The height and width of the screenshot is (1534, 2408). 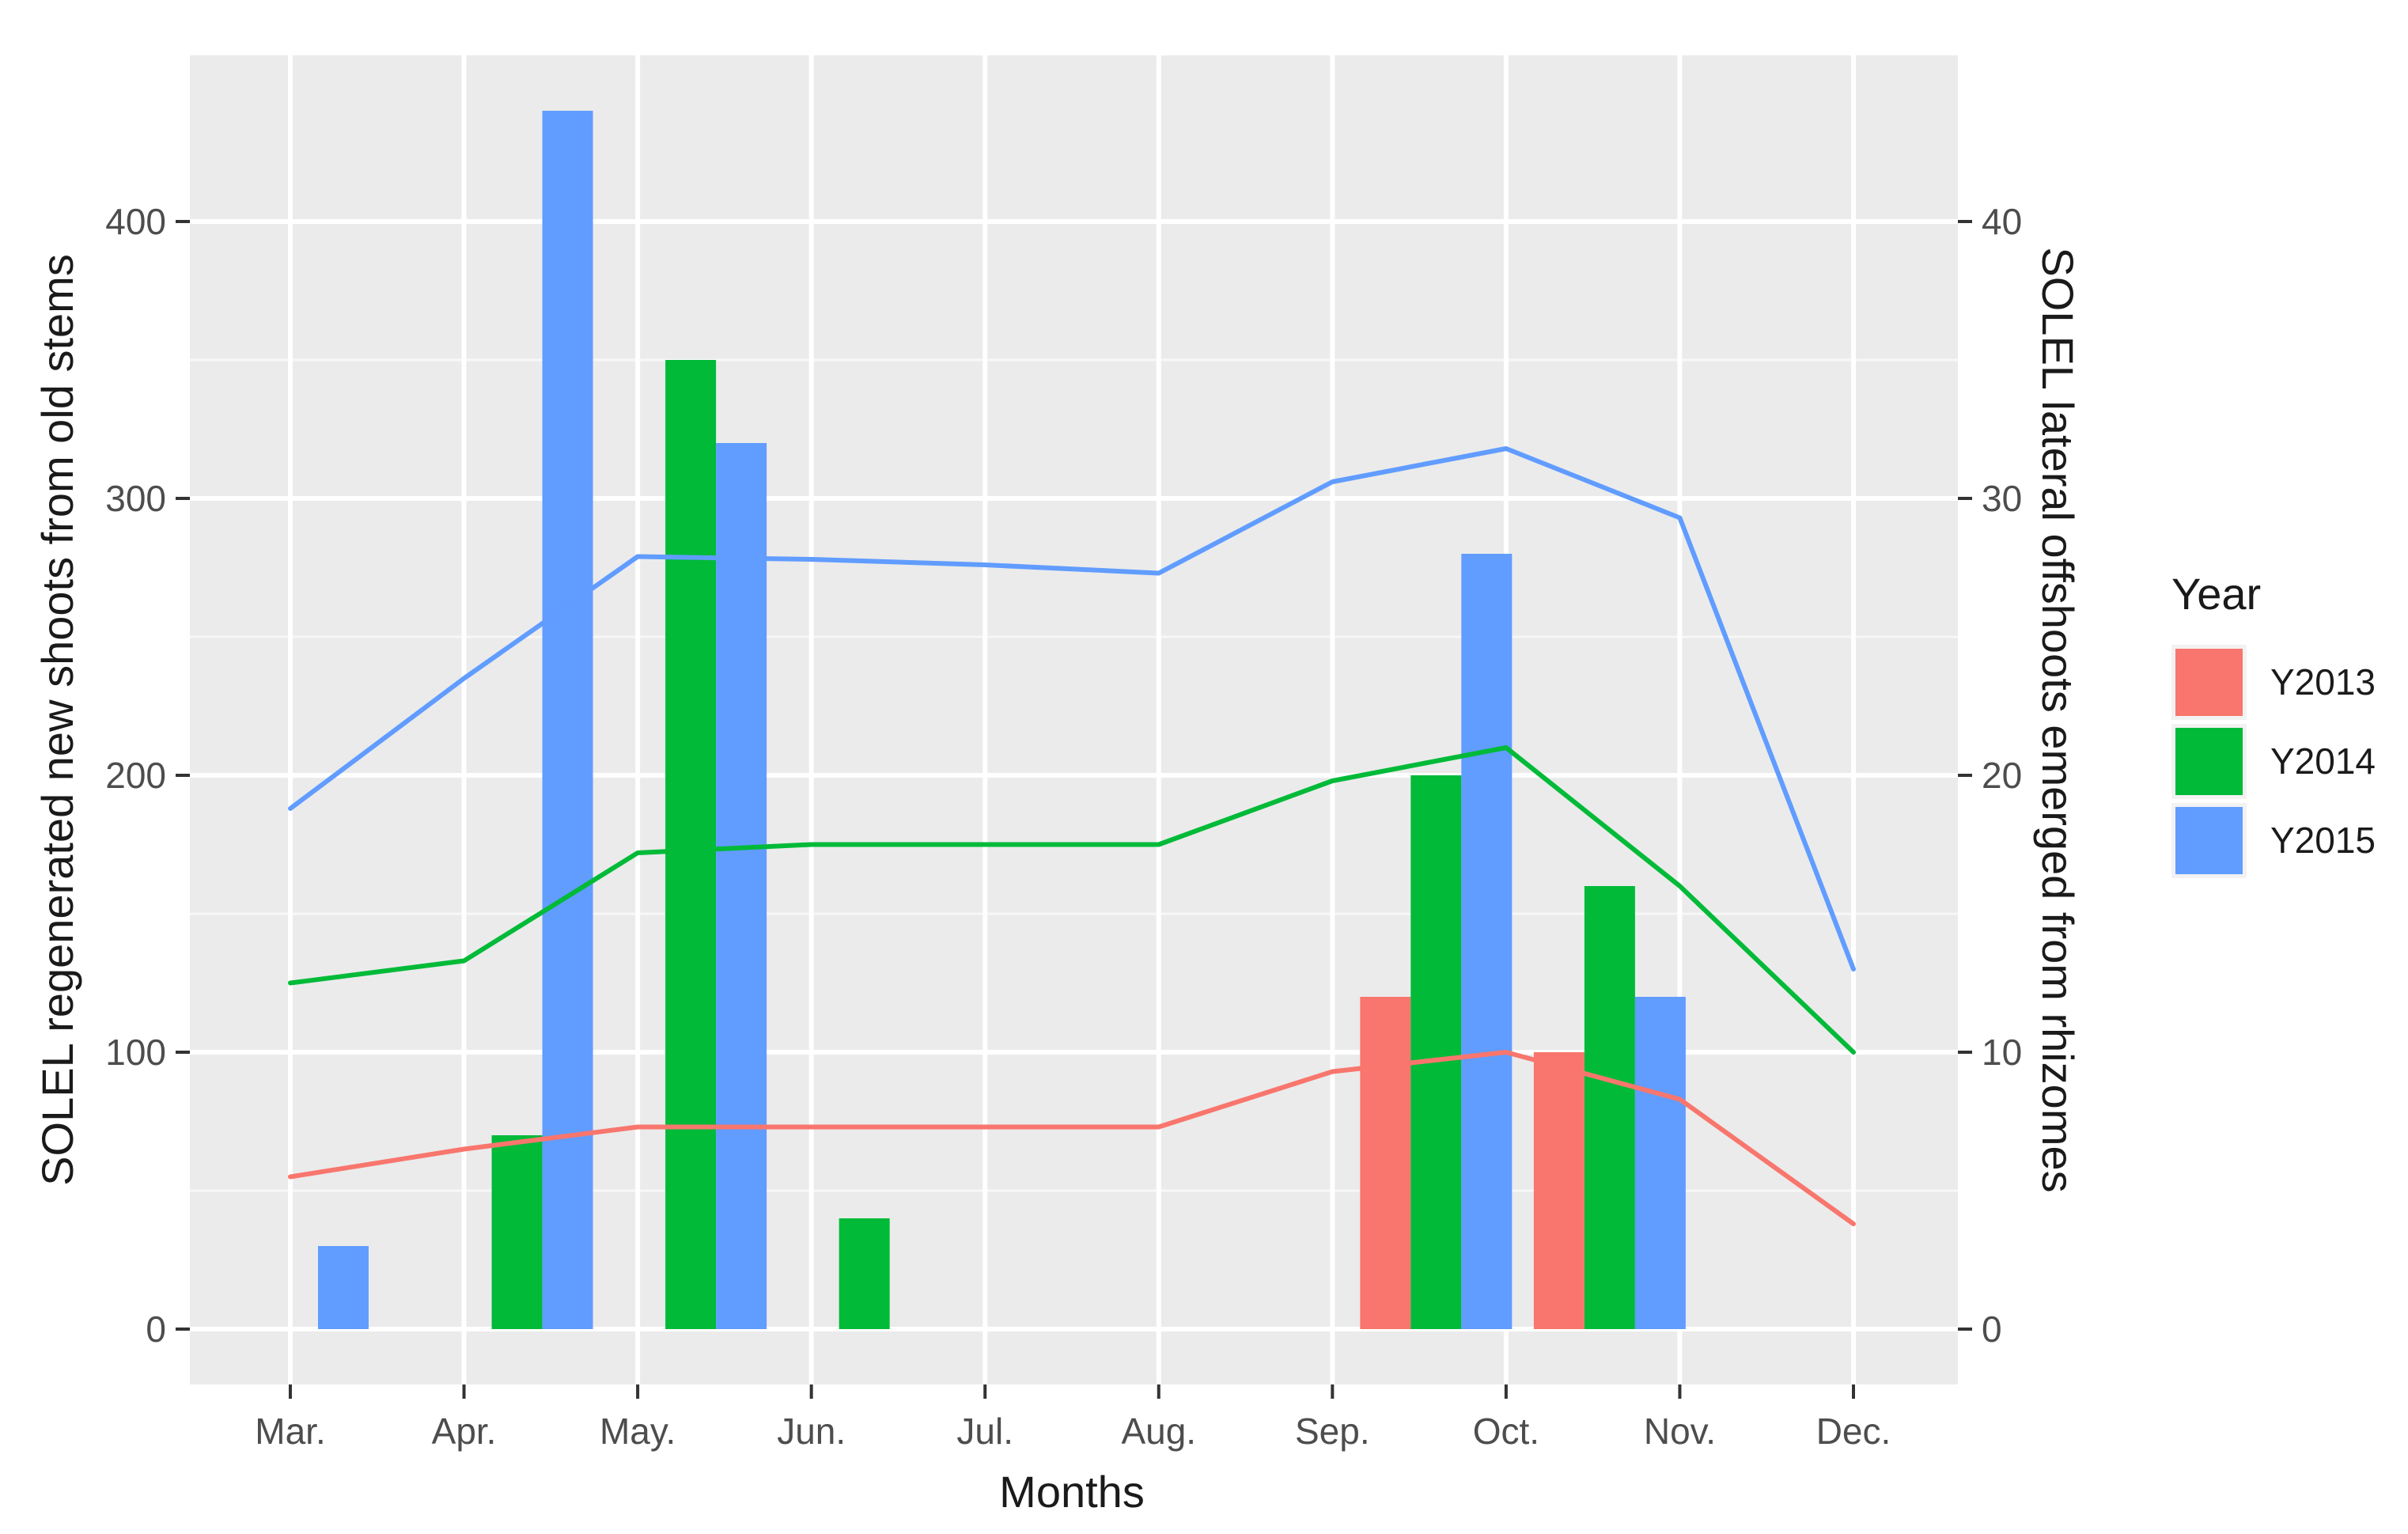 What do you see at coordinates (1559, 1190) in the screenshot?
I see `bar-y2013-oct` at bounding box center [1559, 1190].